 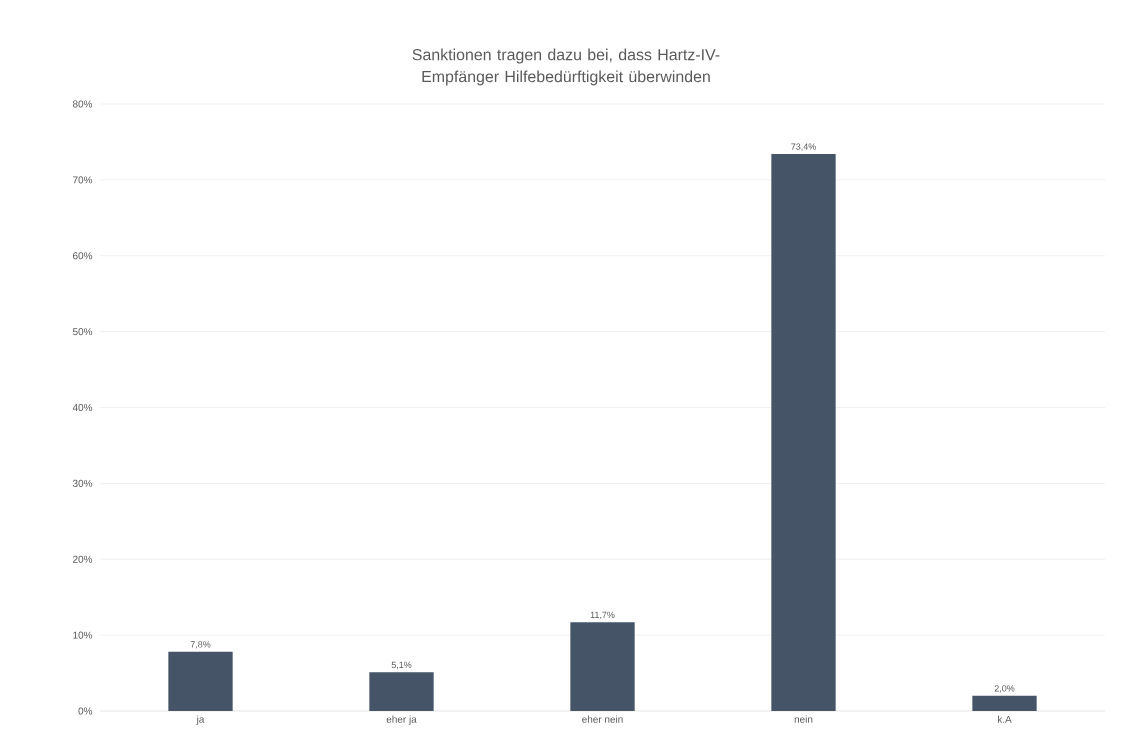 What do you see at coordinates (803, 719) in the screenshot?
I see `x-tick-label: nein` at bounding box center [803, 719].